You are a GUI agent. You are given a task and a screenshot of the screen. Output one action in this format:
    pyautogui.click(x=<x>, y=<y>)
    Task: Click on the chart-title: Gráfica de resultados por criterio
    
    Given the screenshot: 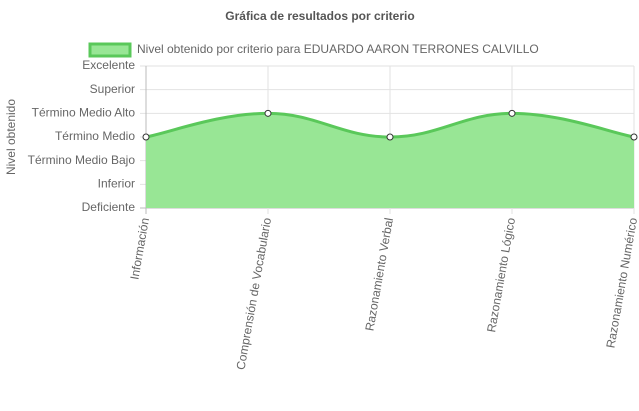 What is the action you would take?
    pyautogui.click(x=319, y=16)
    